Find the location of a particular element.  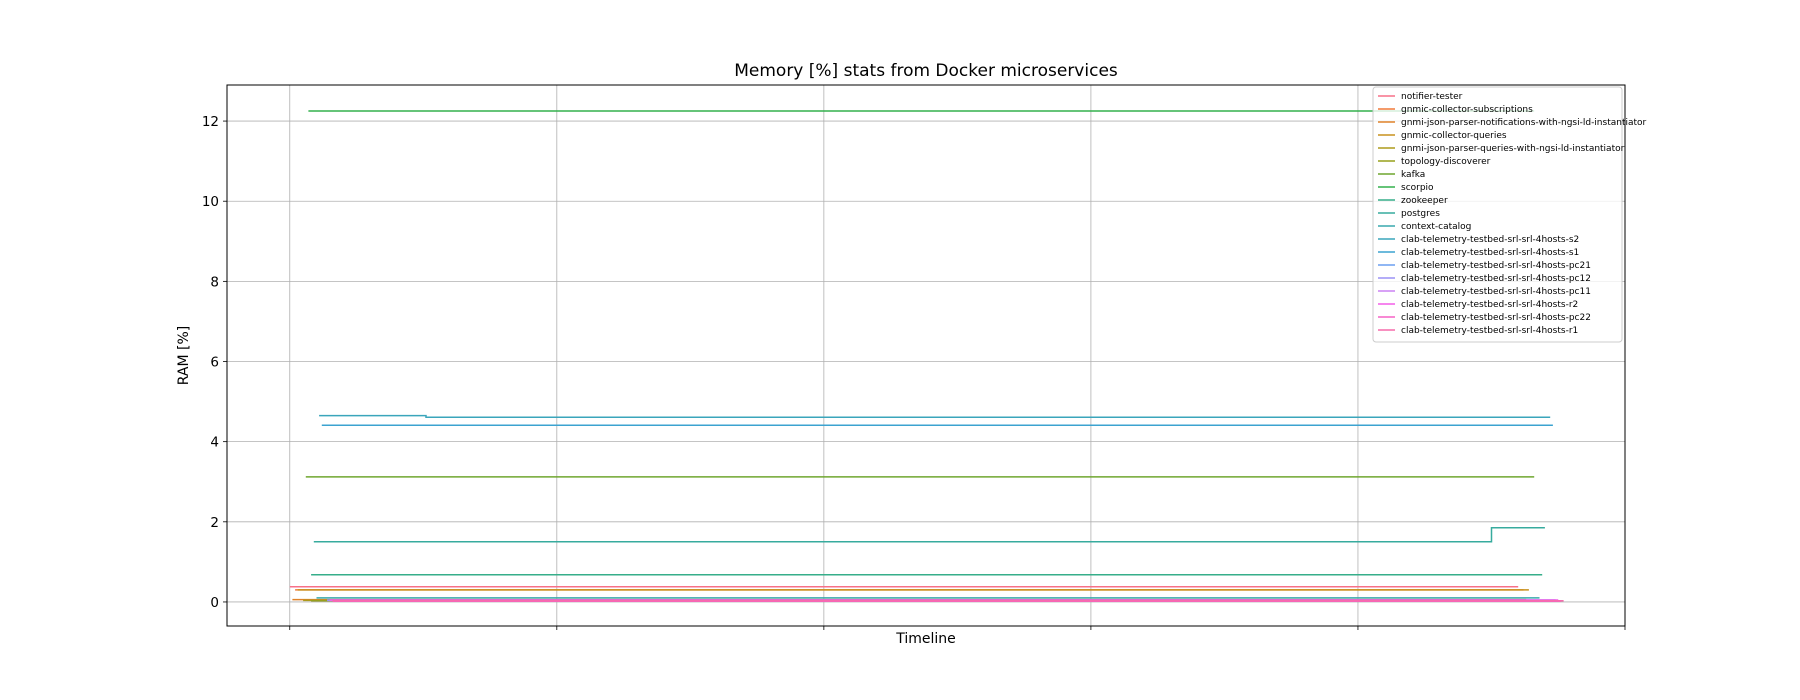

x-axis-label: Timeline is located at coordinates (925, 639).